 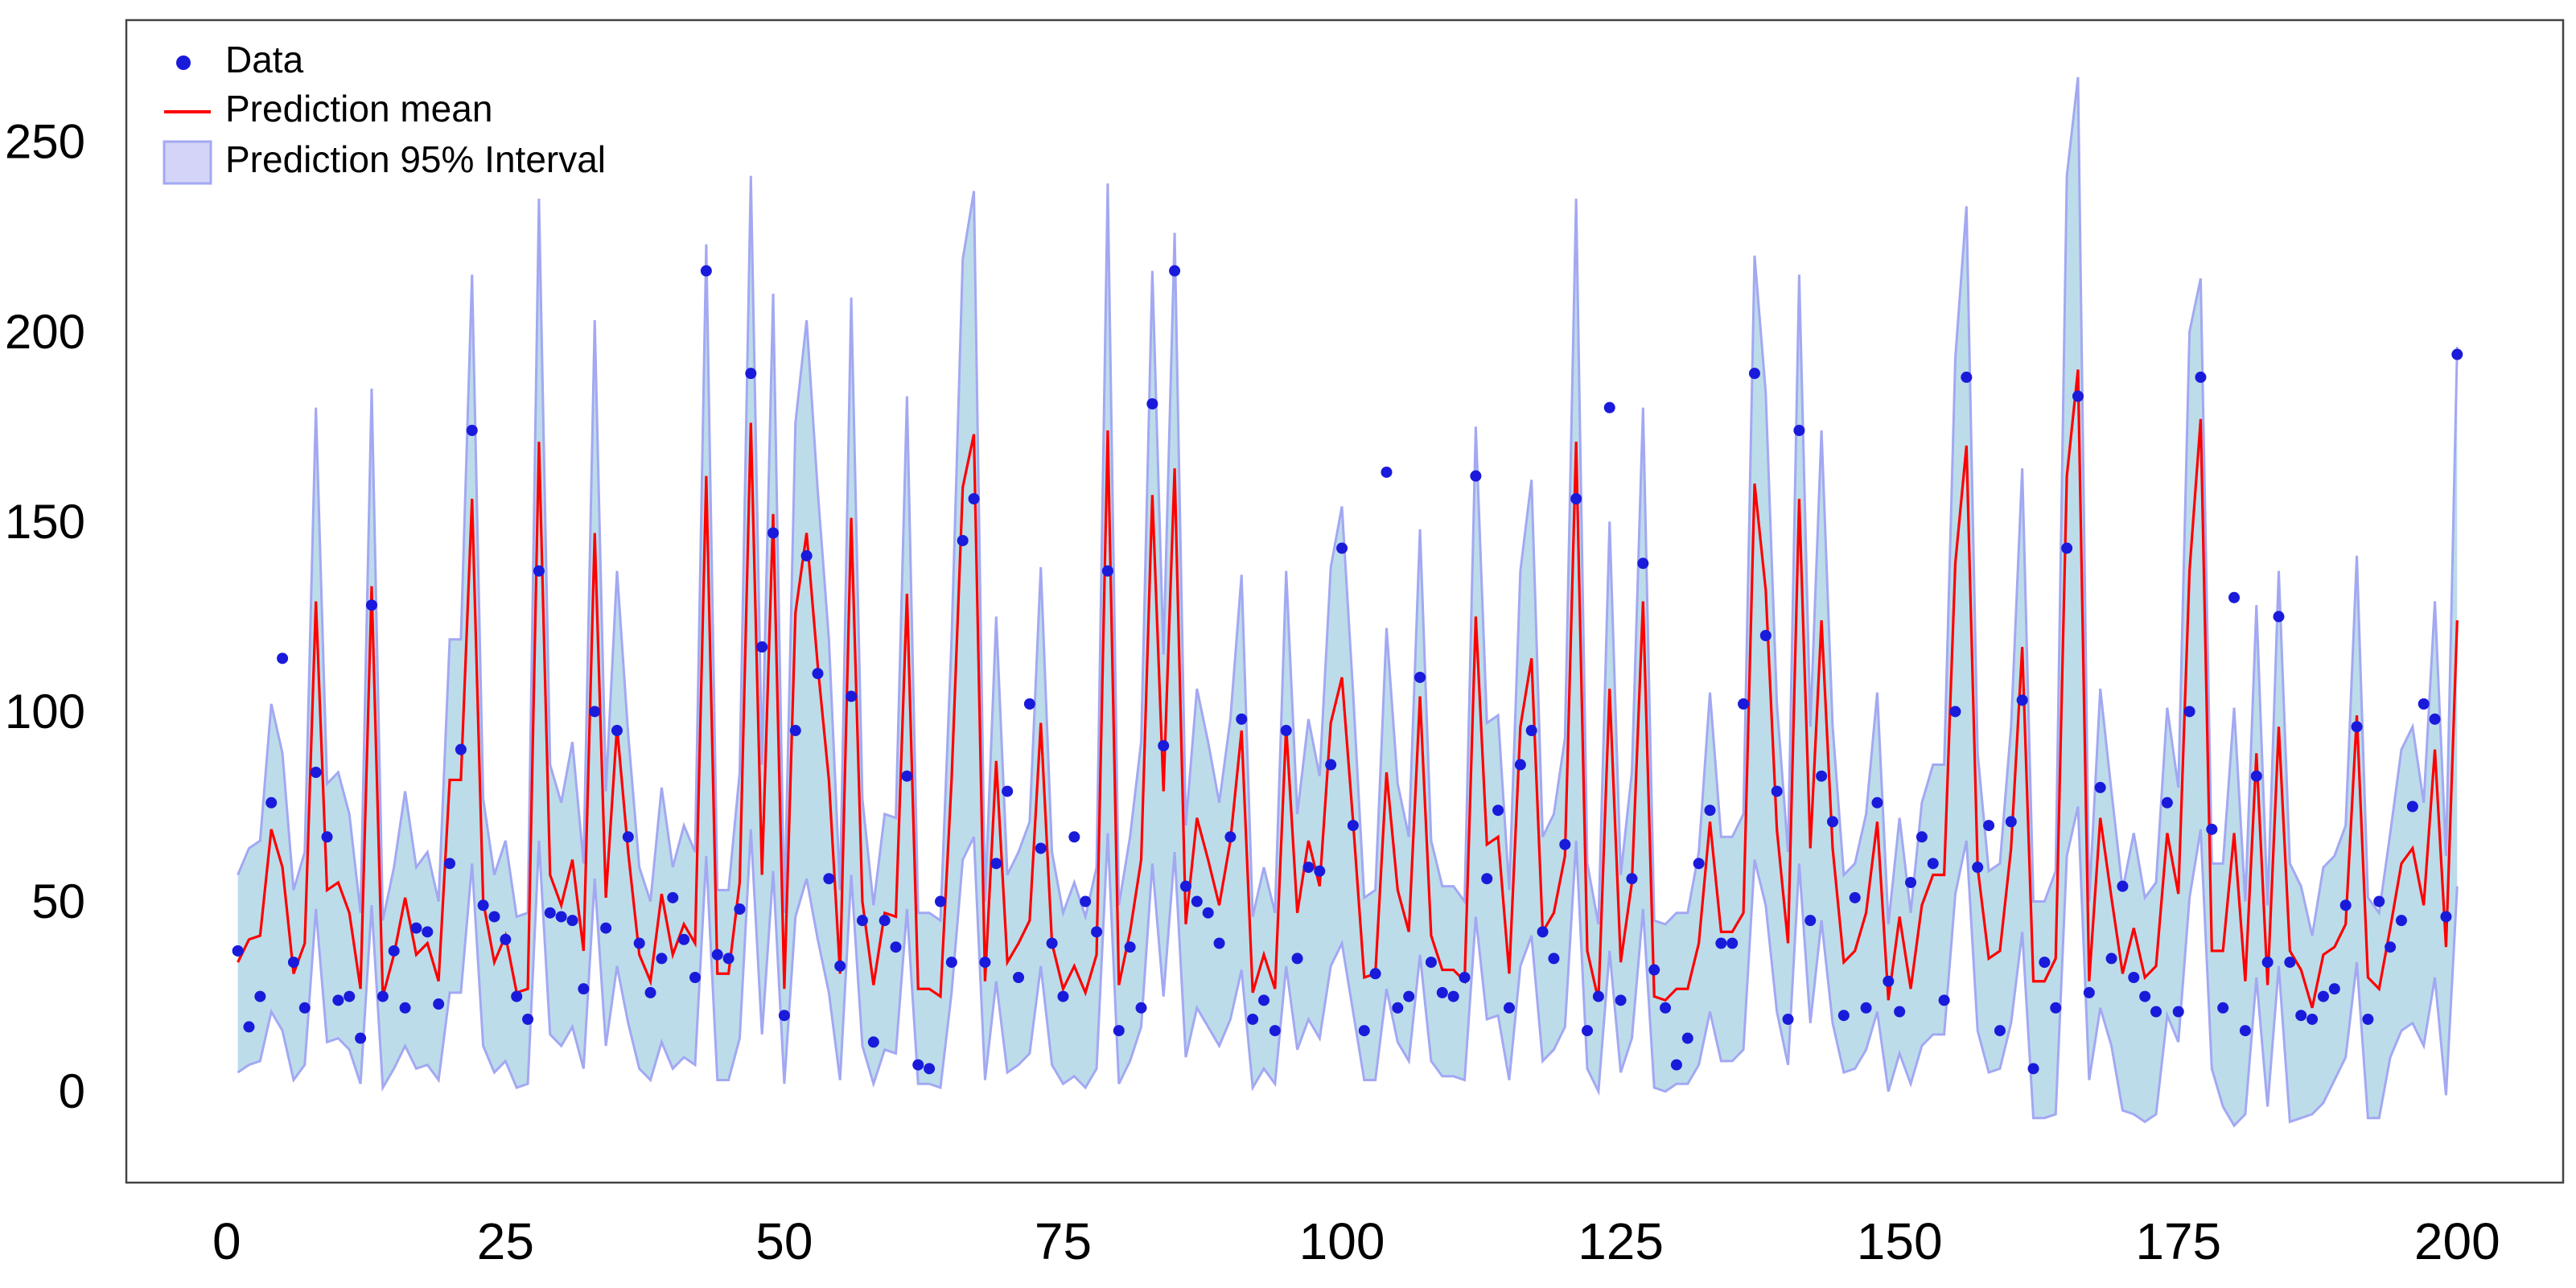 What do you see at coordinates (1063, 1241) in the screenshot?
I see `x-tick-label: 75` at bounding box center [1063, 1241].